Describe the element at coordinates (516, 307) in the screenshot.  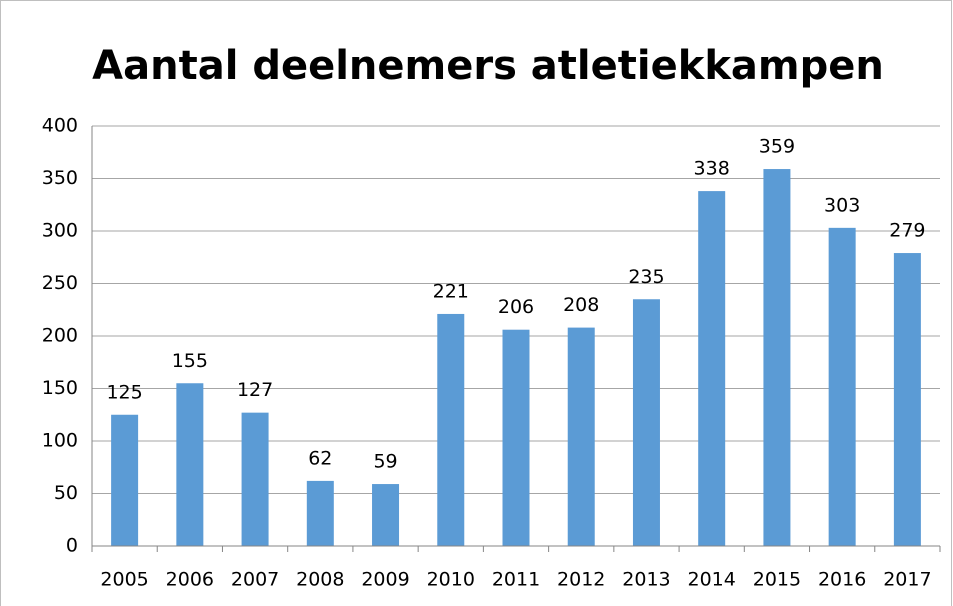
I see `data-label: 206` at that location.